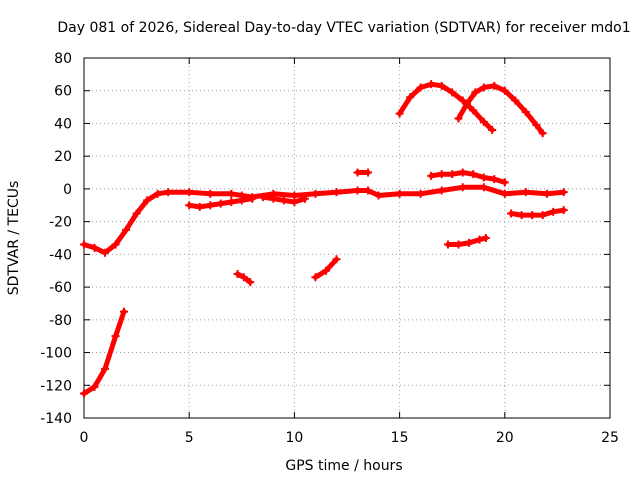 This screenshot has height=480, width=640. I want to click on series-early-rise, so click(104, 352).